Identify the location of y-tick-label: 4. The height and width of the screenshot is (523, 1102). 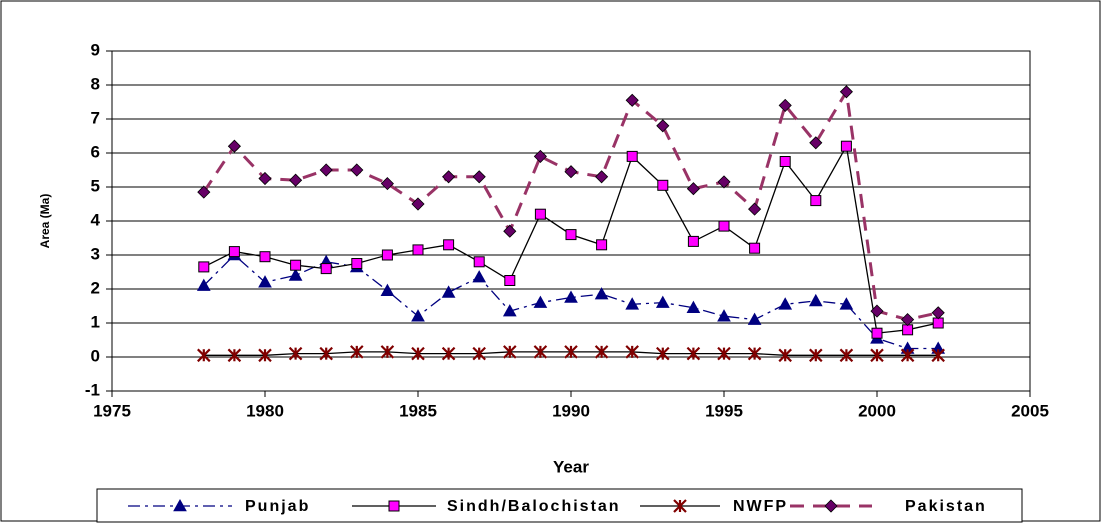
(96, 219).